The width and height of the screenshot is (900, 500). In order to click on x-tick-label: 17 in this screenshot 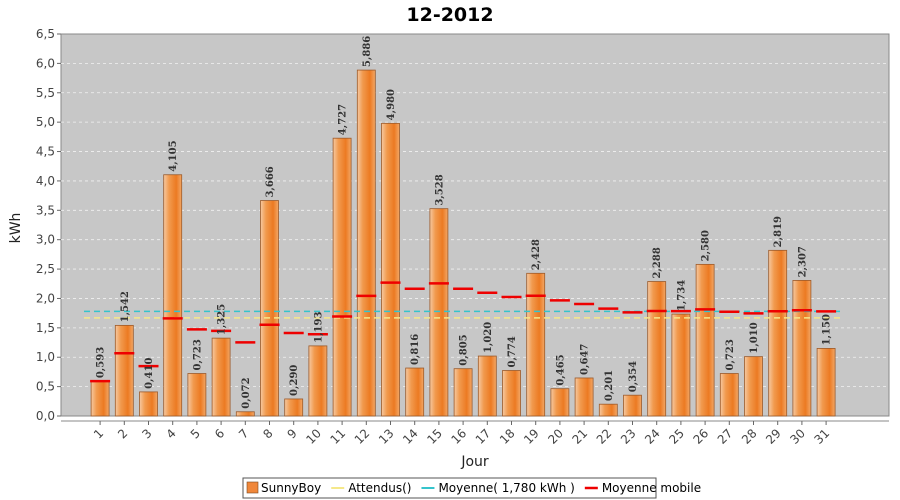, I will do `click(483, 436)`.